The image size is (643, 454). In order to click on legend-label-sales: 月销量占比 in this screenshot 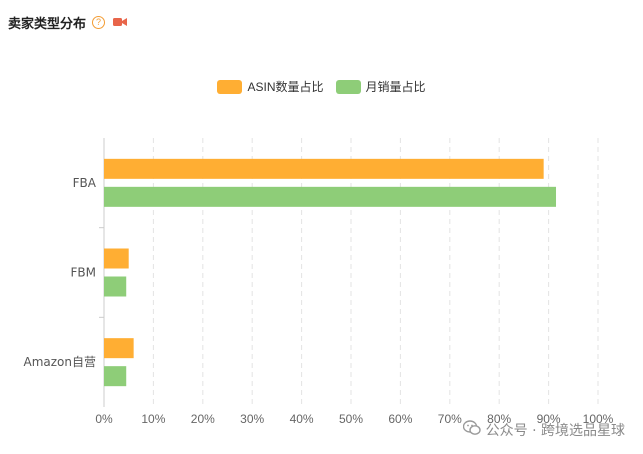, I will do `click(395, 87)`.